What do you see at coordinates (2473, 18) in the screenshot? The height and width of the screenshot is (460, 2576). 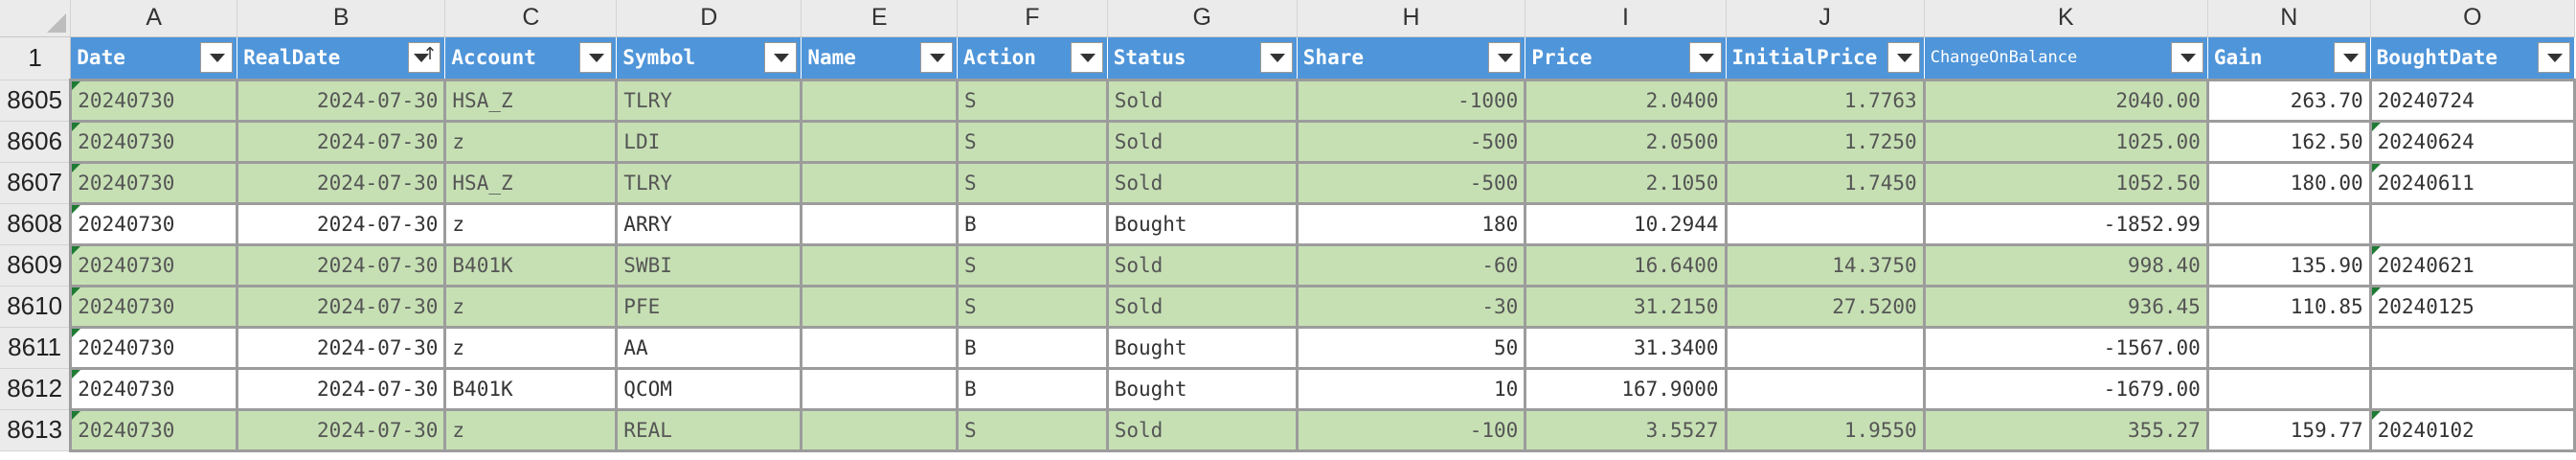 I see `column-header-o: O` at bounding box center [2473, 18].